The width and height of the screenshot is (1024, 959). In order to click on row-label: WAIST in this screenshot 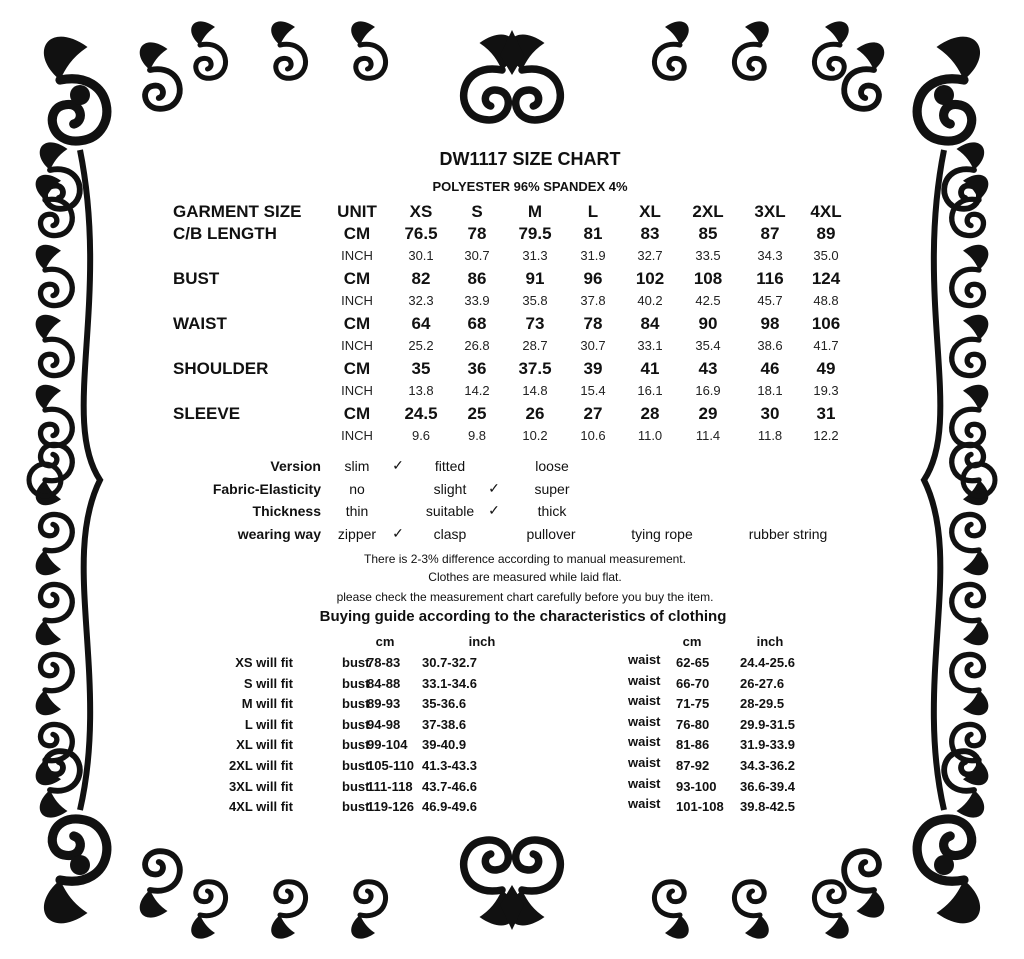, I will do `click(200, 323)`.